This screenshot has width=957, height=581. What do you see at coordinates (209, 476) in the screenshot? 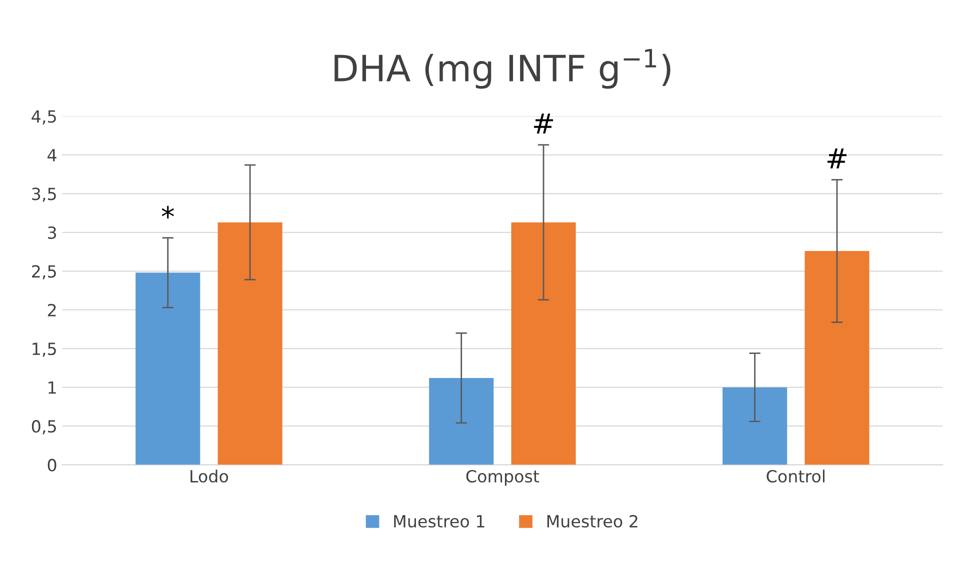
I see `x-tick-label: Lodo` at bounding box center [209, 476].